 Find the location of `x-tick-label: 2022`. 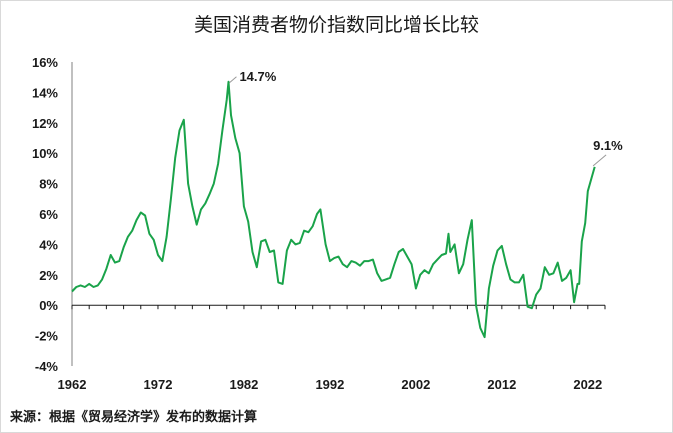

x-tick-label: 2022 is located at coordinates (587, 384).